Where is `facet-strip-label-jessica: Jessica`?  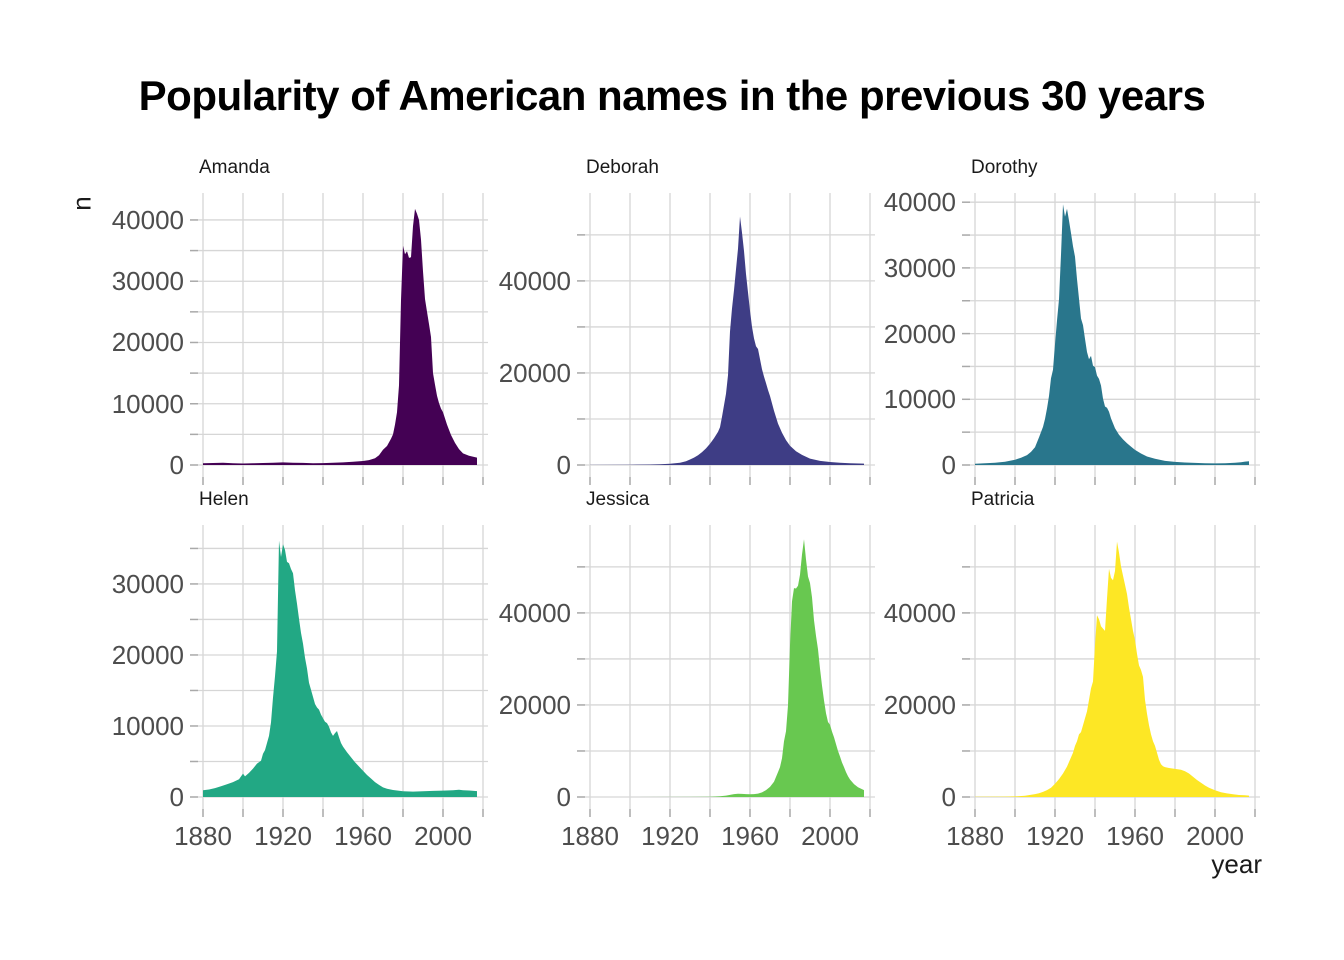
facet-strip-label-jessica: Jessica is located at coordinates (618, 499).